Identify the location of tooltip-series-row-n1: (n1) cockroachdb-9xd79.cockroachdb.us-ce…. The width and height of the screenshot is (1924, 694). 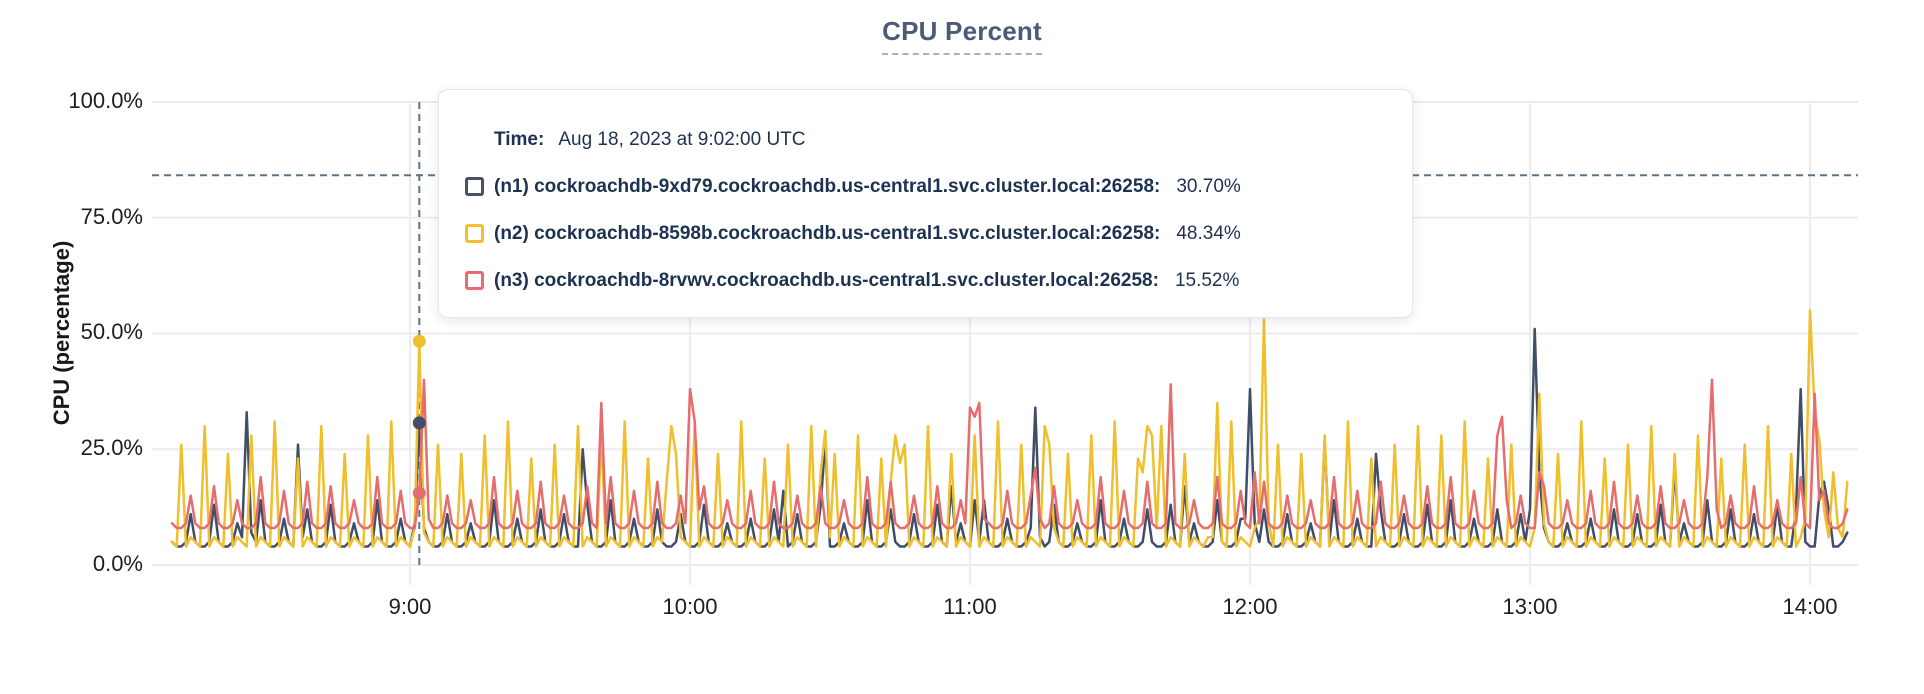
(926, 186).